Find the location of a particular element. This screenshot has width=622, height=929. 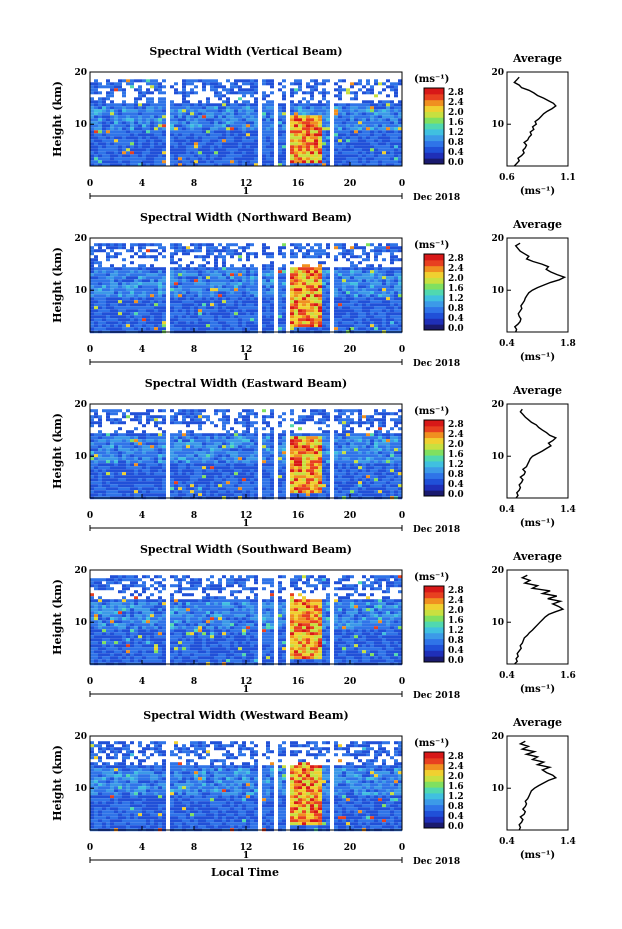

profile-x-tick-label: 1.1 is located at coordinates (568, 178).